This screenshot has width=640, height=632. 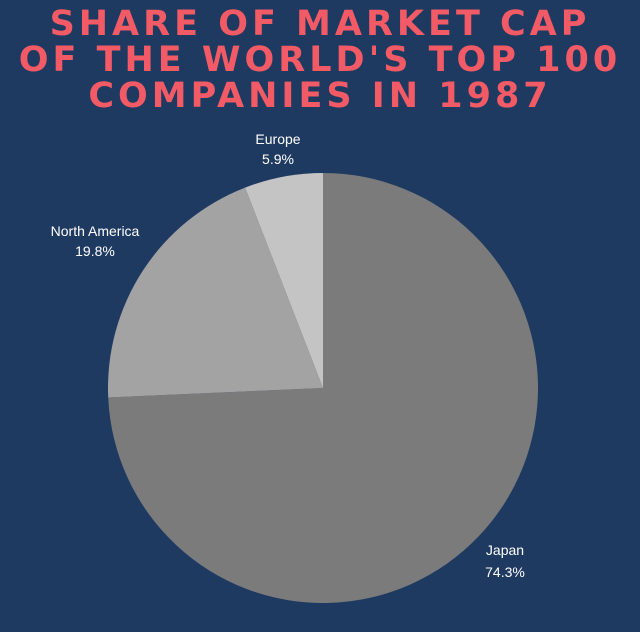 I want to click on pie-slice-north-america, so click(x=215, y=292).